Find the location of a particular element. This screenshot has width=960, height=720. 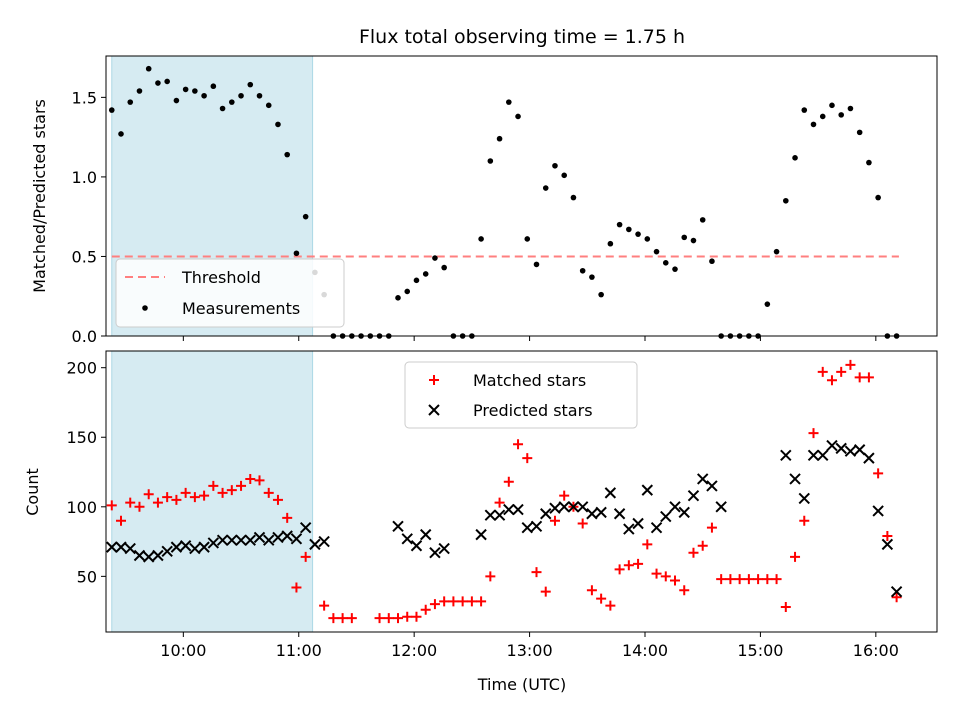

x-tick-label: 15:00 is located at coordinates (760, 650).